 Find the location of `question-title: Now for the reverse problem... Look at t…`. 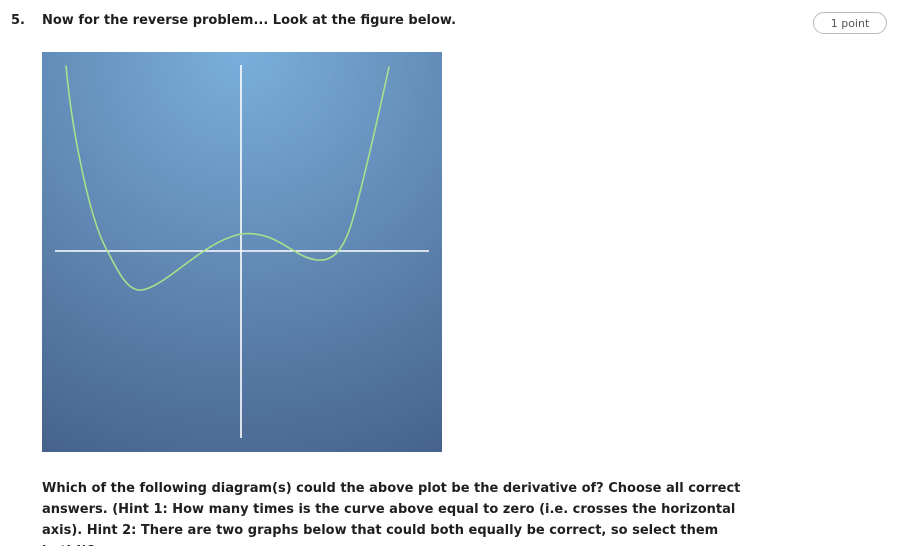

question-title: Now for the reverse problem... Look at t… is located at coordinates (249, 20).